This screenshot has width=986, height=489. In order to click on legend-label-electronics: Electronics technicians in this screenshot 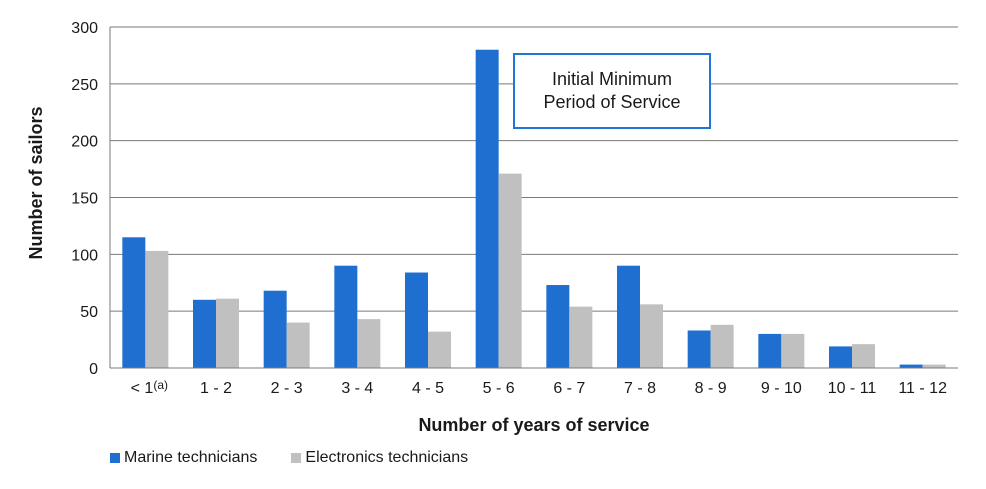, I will do `click(387, 457)`.